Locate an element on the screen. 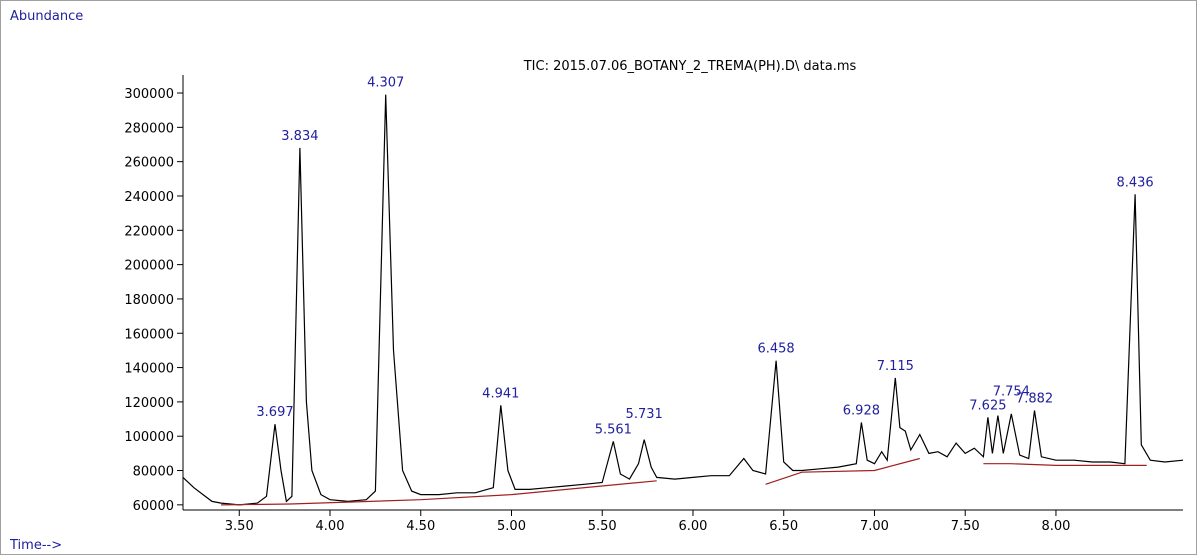 Image resolution: width=1197 pixels, height=559 pixels. y-tick-label: 60000 is located at coordinates (153, 506).